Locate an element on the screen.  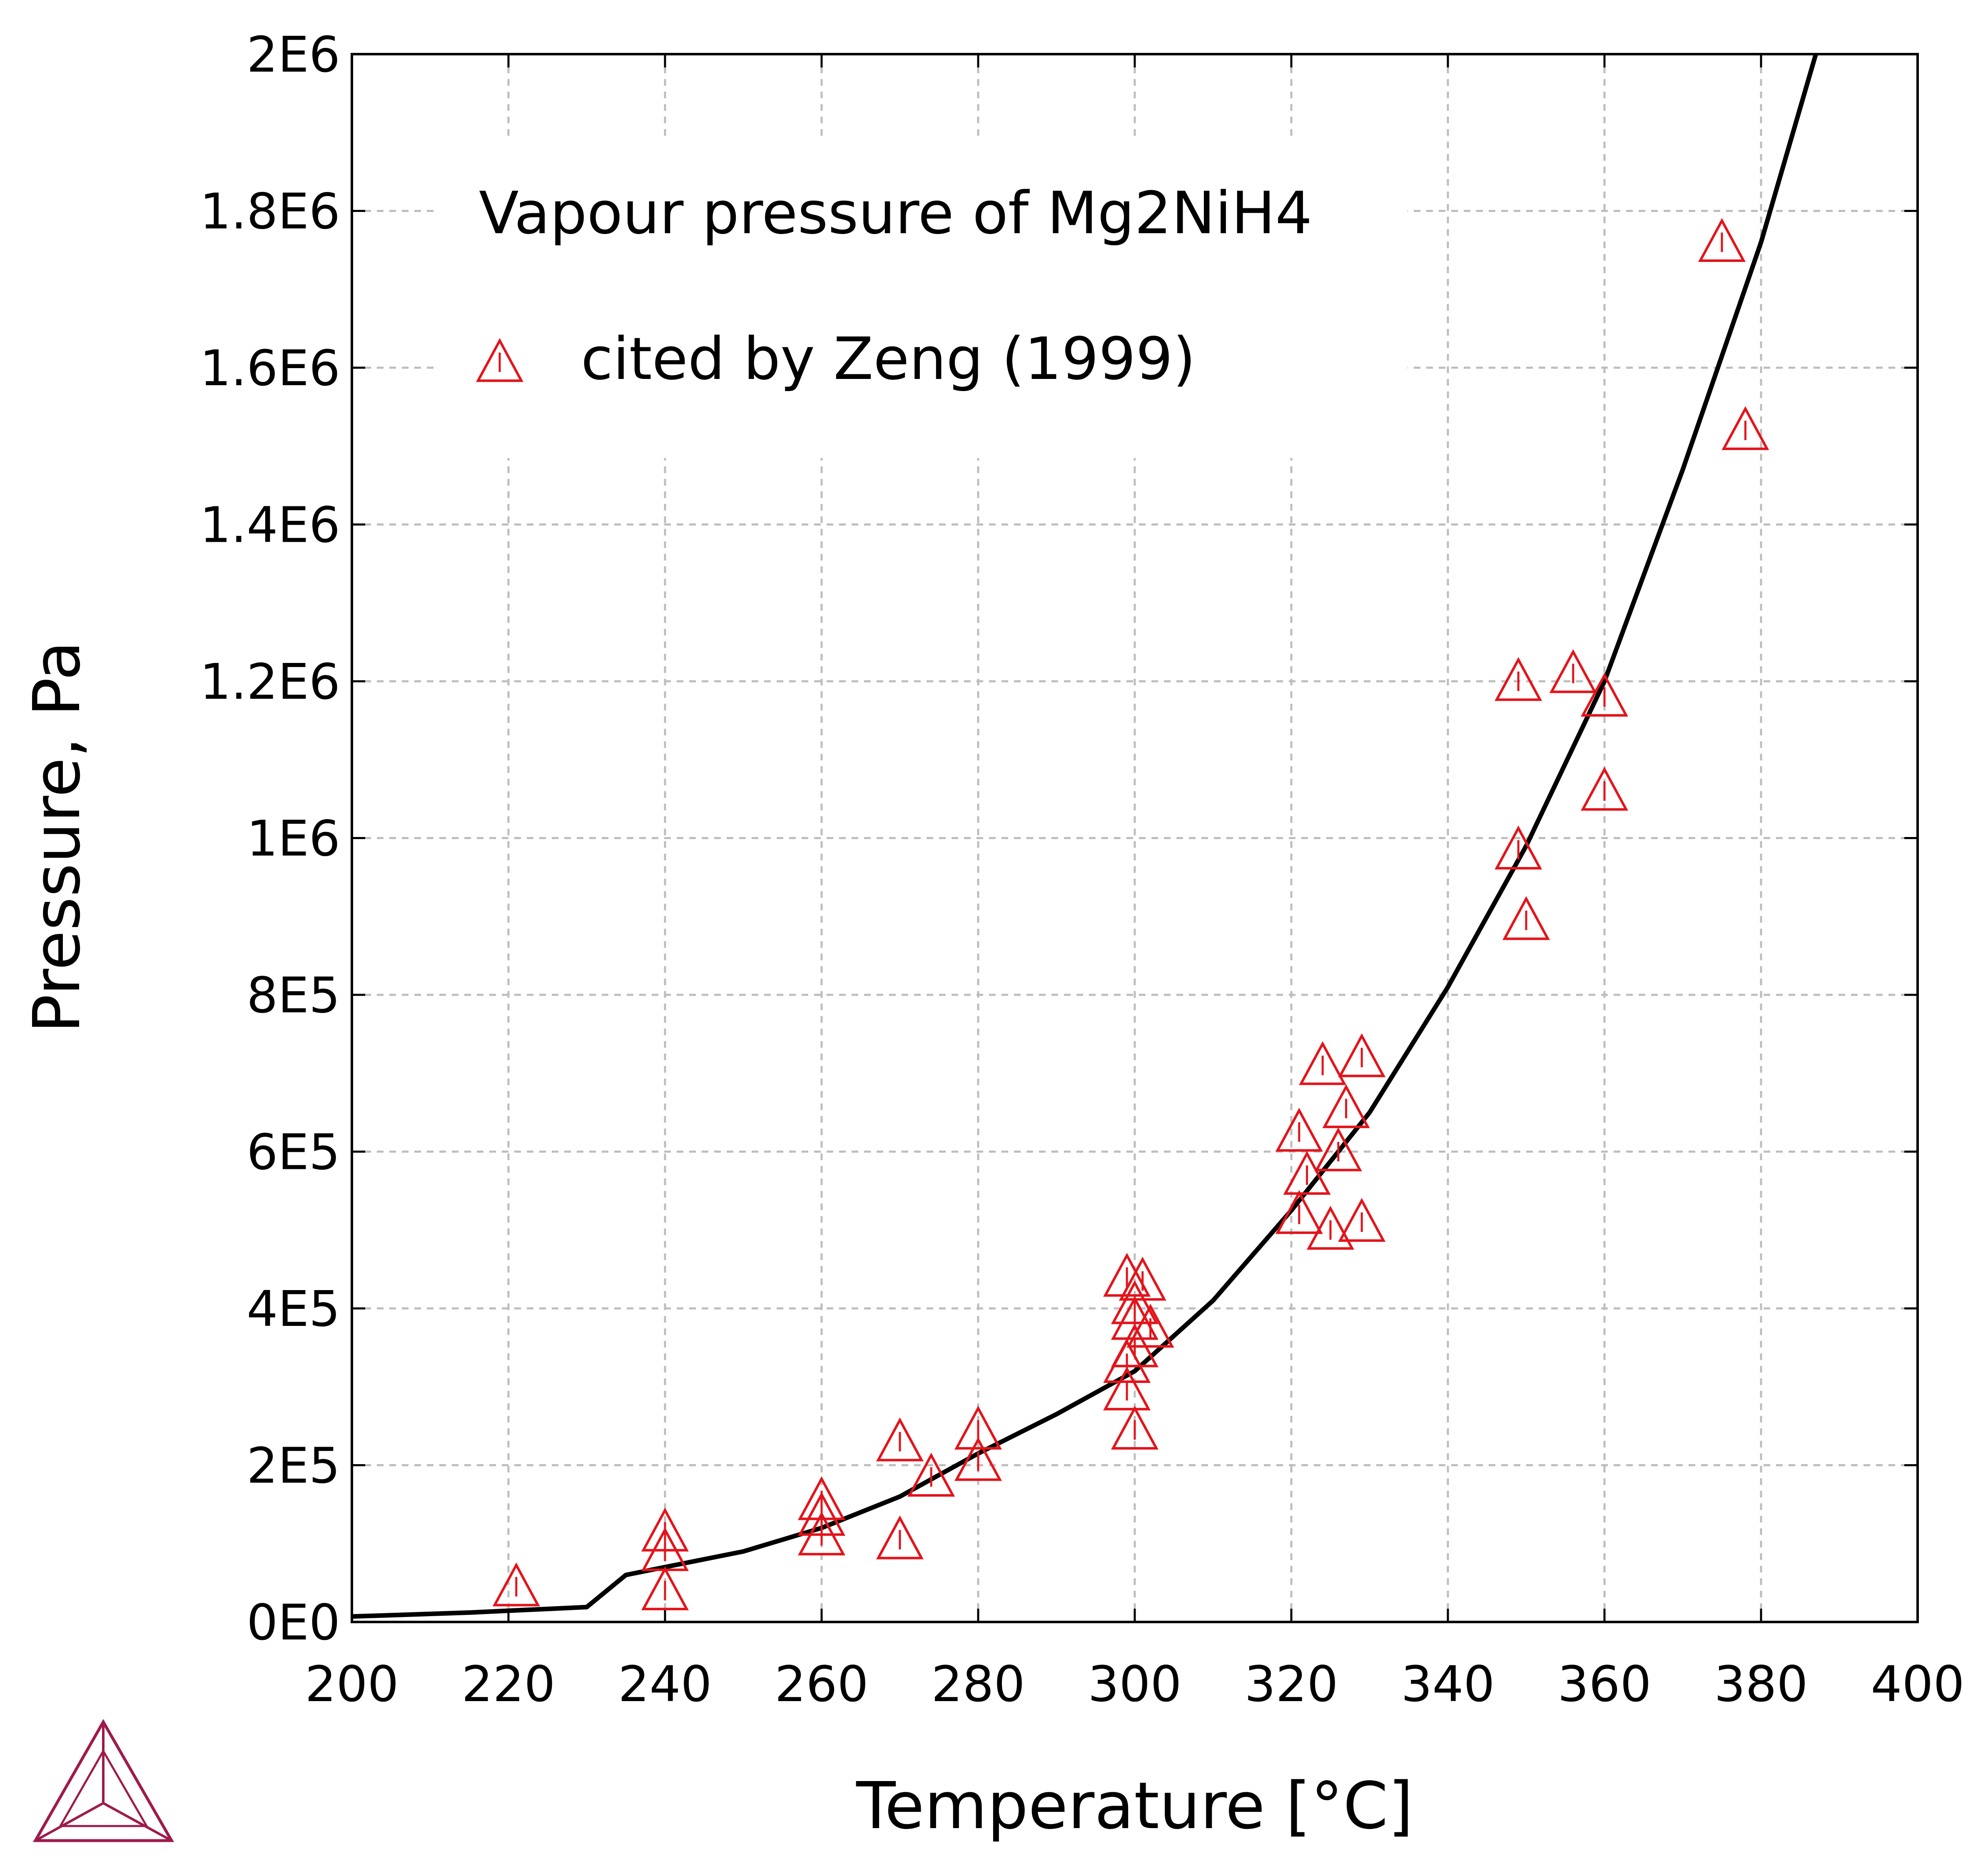
thermo-calc-triangle-logo is located at coordinates (103, 1781).